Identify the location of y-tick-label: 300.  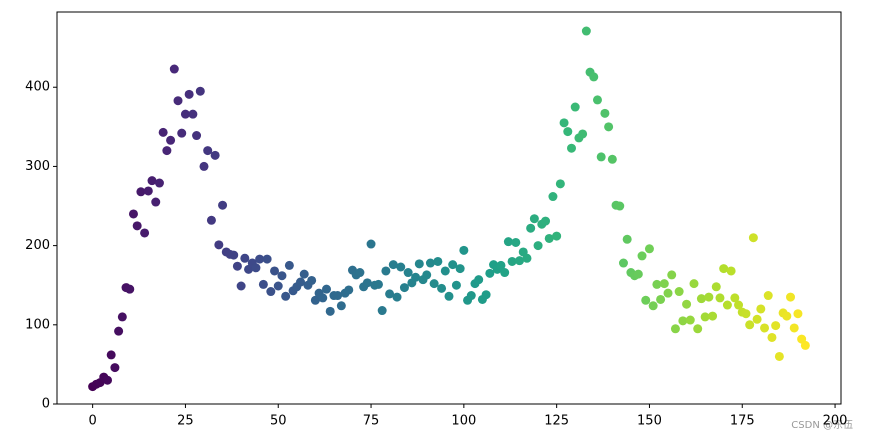
(37, 166).